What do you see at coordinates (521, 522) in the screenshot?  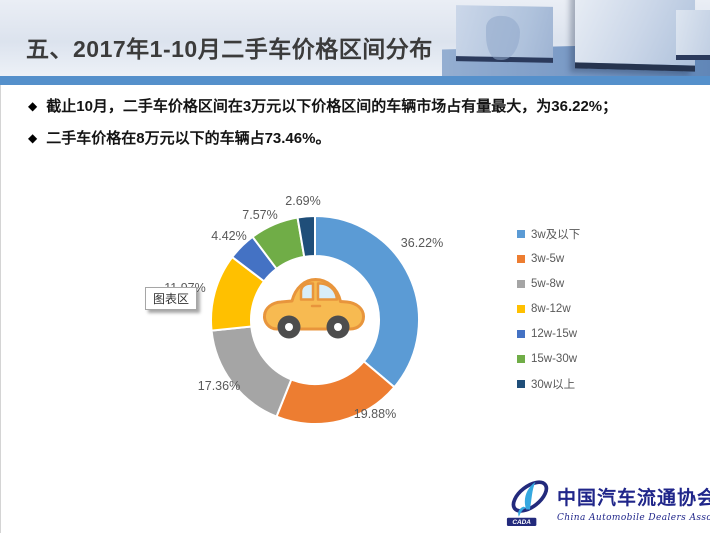 I see `logo-abbr: CADA` at bounding box center [521, 522].